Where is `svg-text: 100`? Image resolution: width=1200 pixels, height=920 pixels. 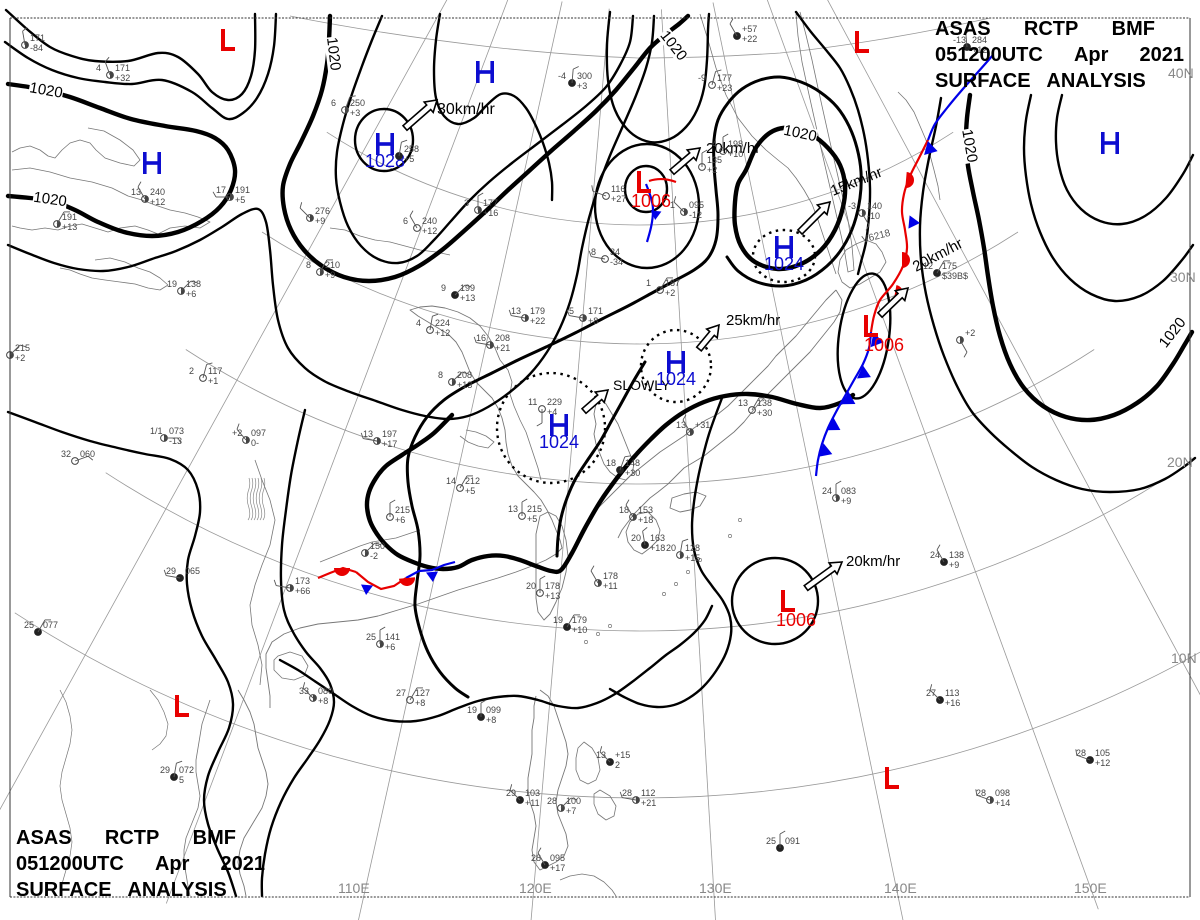 svg-text: 100 is located at coordinates (573, 801).